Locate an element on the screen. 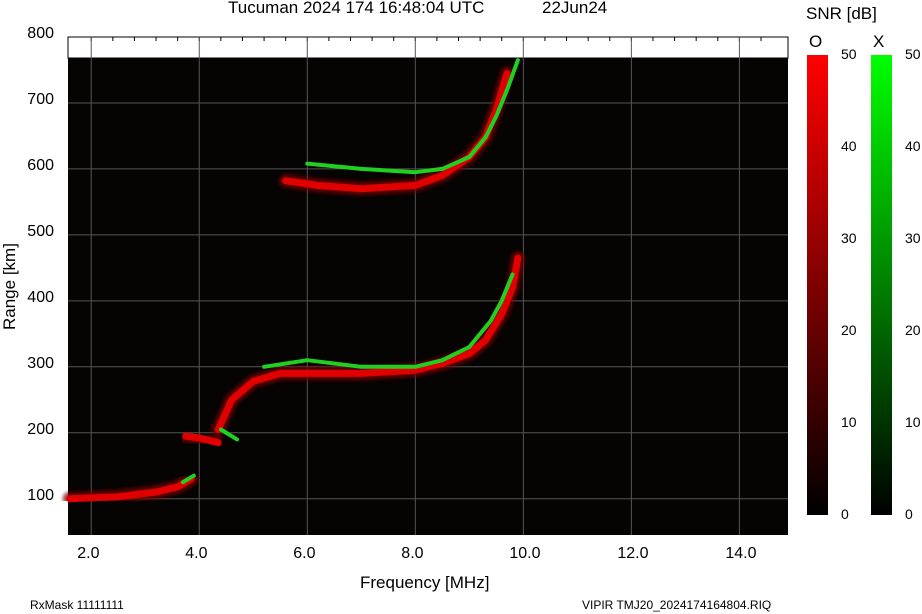 This screenshot has height=614, width=922. colorbar-name: X is located at coordinates (879, 41).